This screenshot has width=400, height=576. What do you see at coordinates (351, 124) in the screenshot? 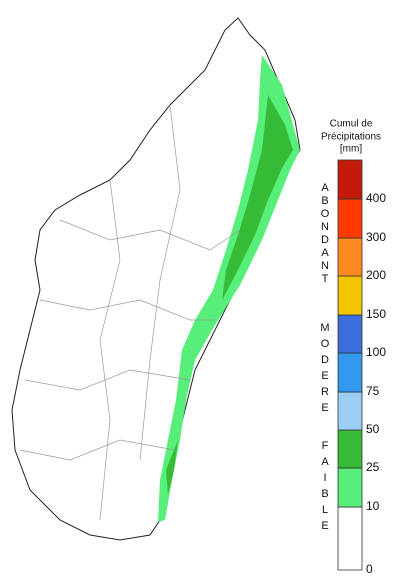
I see `legend-title: Cumul de` at bounding box center [351, 124].